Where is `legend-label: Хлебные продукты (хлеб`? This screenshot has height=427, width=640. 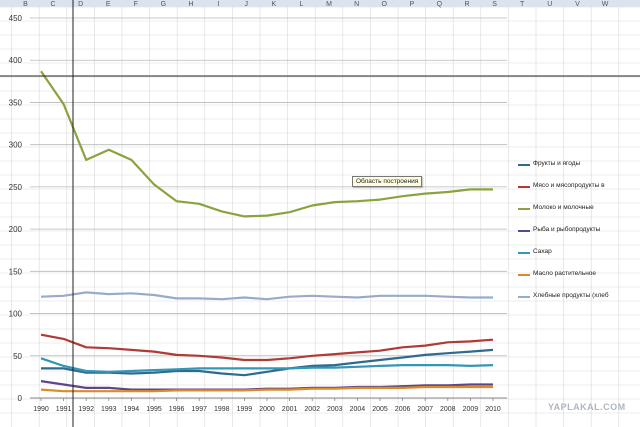
legend-label: Хлебные продукты (хлеб is located at coordinates (571, 295).